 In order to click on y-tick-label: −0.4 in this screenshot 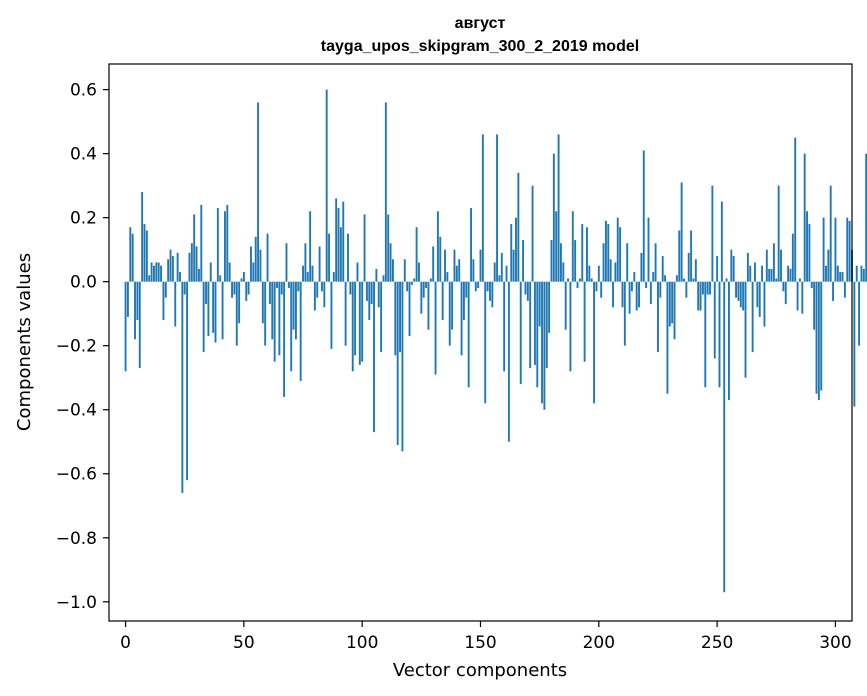, I will do `click(76, 411)`.